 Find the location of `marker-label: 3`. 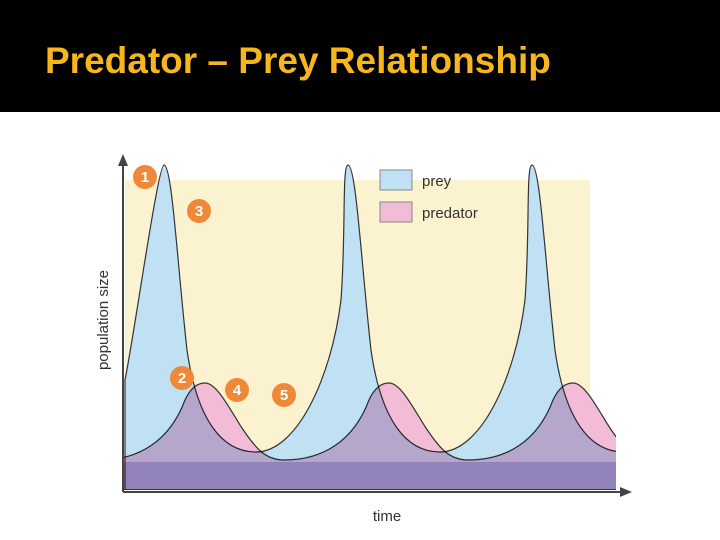

marker-label: 3 is located at coordinates (199, 211).